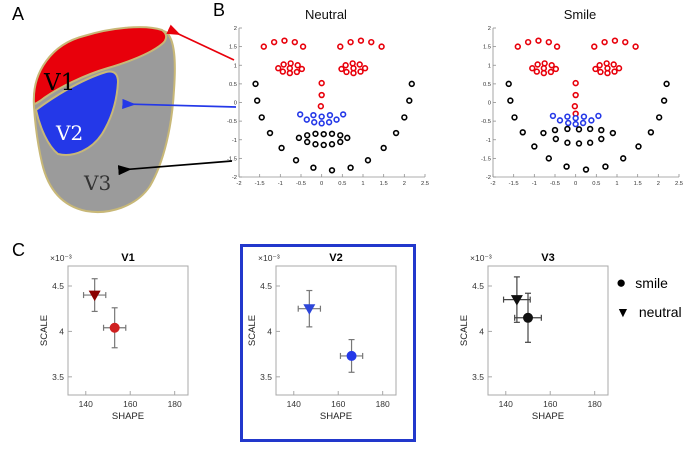 This screenshot has height=454, width=700. What do you see at coordinates (506, 404) in the screenshot?
I see `svg-text: 140` at bounding box center [506, 404].